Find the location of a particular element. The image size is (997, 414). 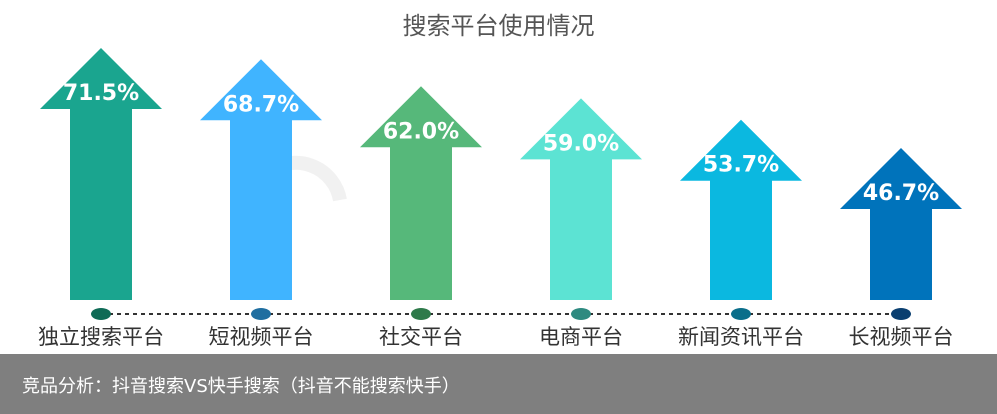

caption-text: 竞品分析：抖音搜索VS快手搜索（抖音不能搜索快手） is located at coordinates (241, 386).